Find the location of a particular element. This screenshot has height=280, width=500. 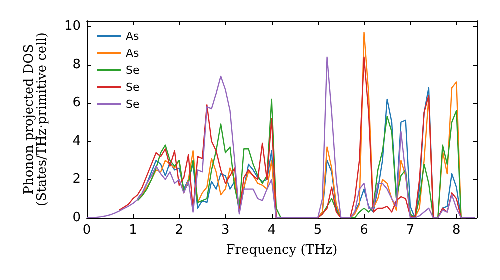

y-tick-label: 0 is located at coordinates (76, 218).